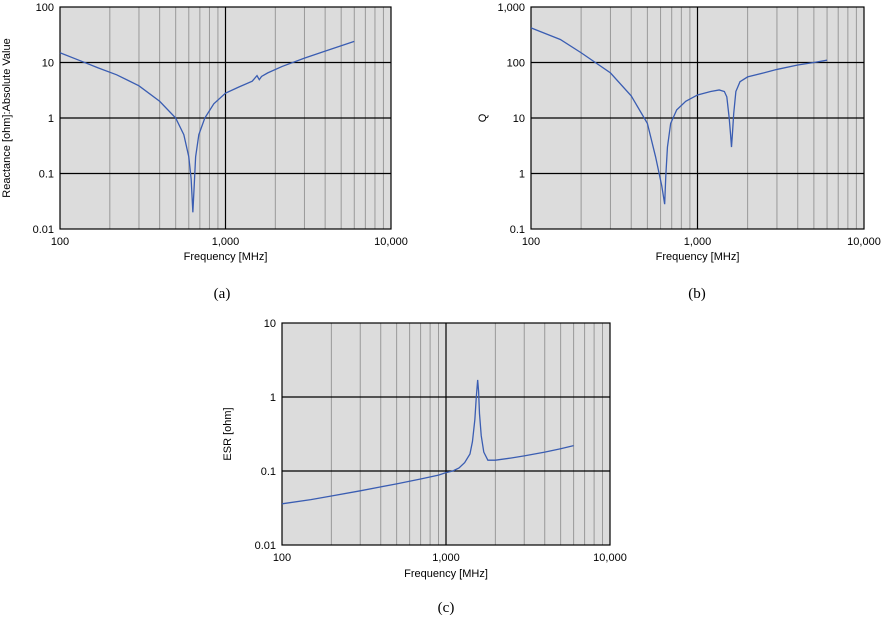  Describe the element at coordinates (483, 117) in the screenshot. I see `y-axis-title: Q` at that location.